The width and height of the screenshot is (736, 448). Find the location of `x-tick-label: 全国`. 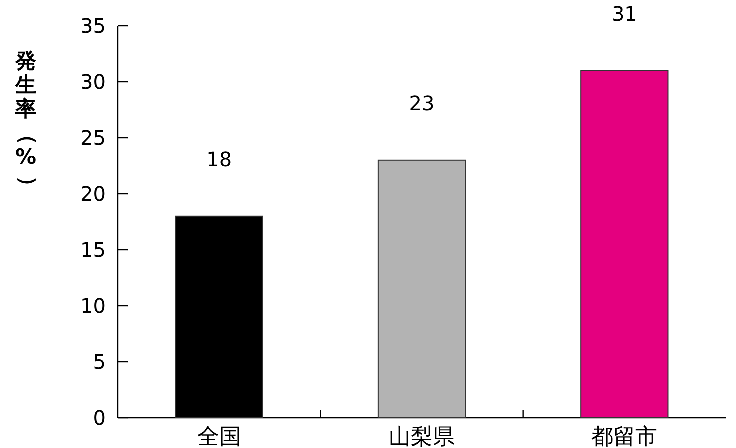

x-tick-label: 全国 is located at coordinates (219, 436).